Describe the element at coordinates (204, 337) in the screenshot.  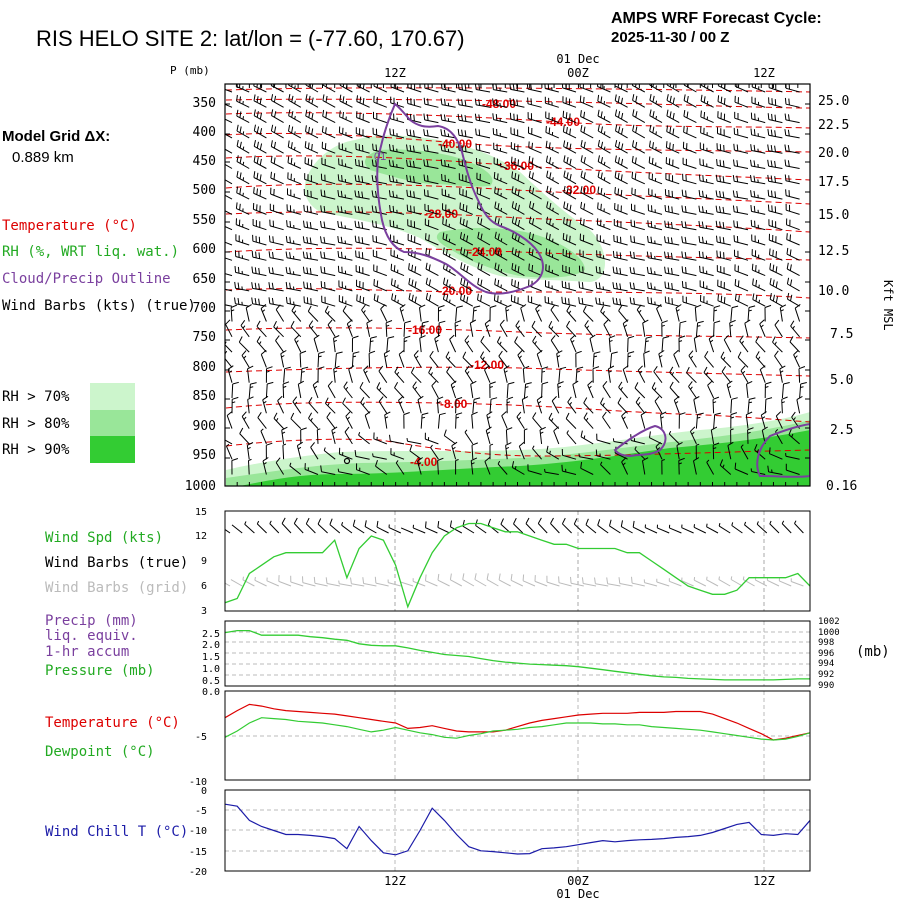
I see `pressure-tick-750: 750` at that location.